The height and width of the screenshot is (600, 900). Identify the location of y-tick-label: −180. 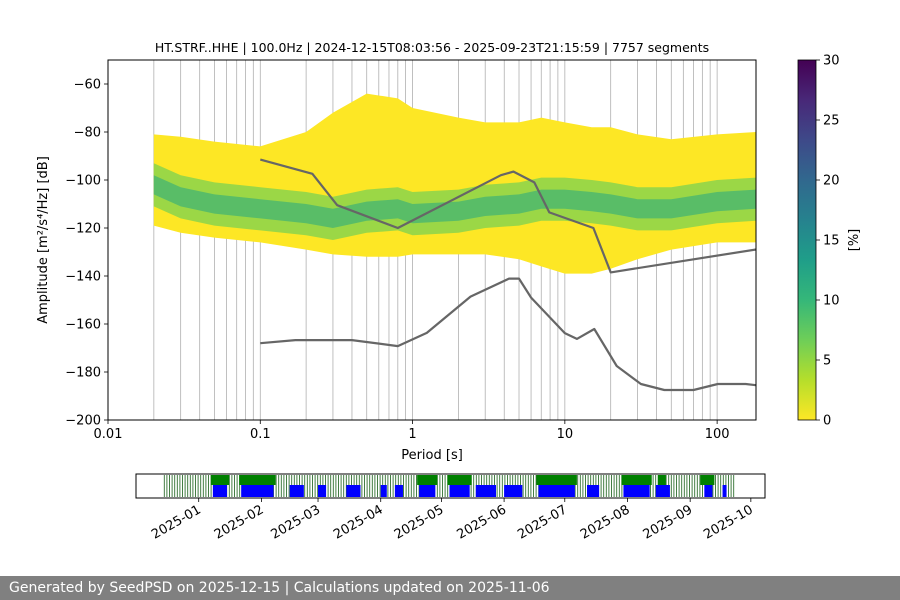
(83, 373).